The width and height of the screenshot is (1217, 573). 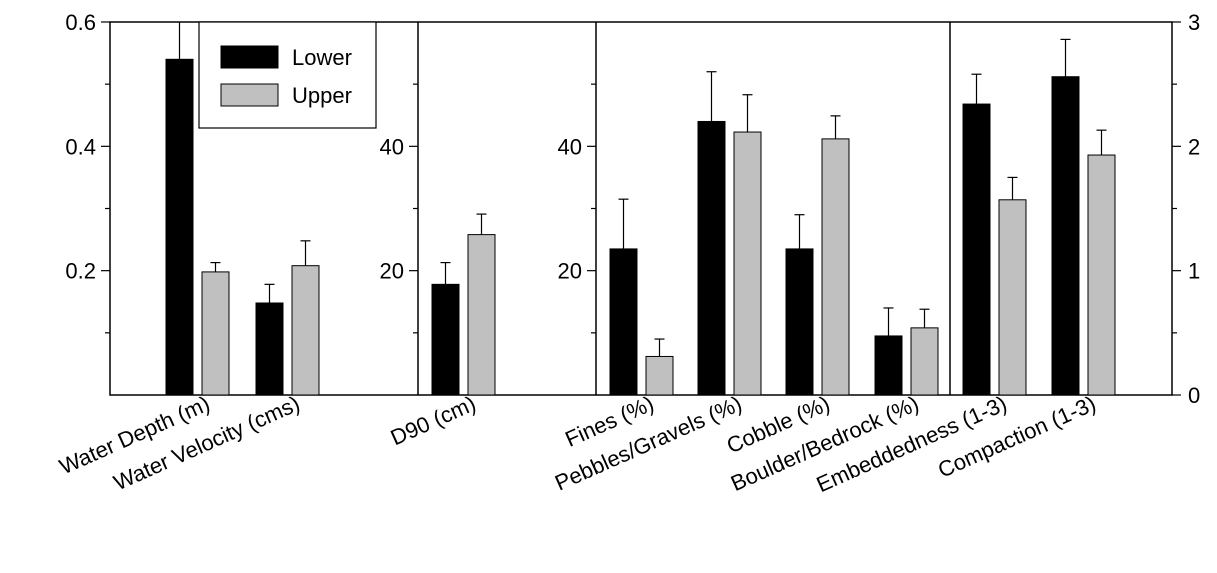 What do you see at coordinates (269, 349) in the screenshot?
I see `bar-lower-water-velocity-cms` at bounding box center [269, 349].